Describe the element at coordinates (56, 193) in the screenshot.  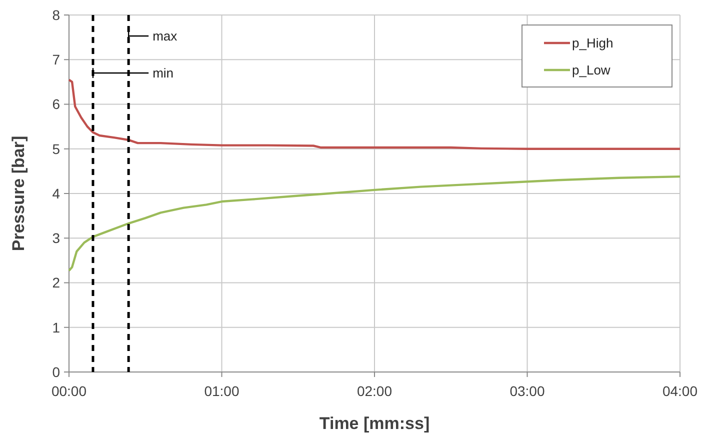
I see `y-tick-label: 4` at that location.